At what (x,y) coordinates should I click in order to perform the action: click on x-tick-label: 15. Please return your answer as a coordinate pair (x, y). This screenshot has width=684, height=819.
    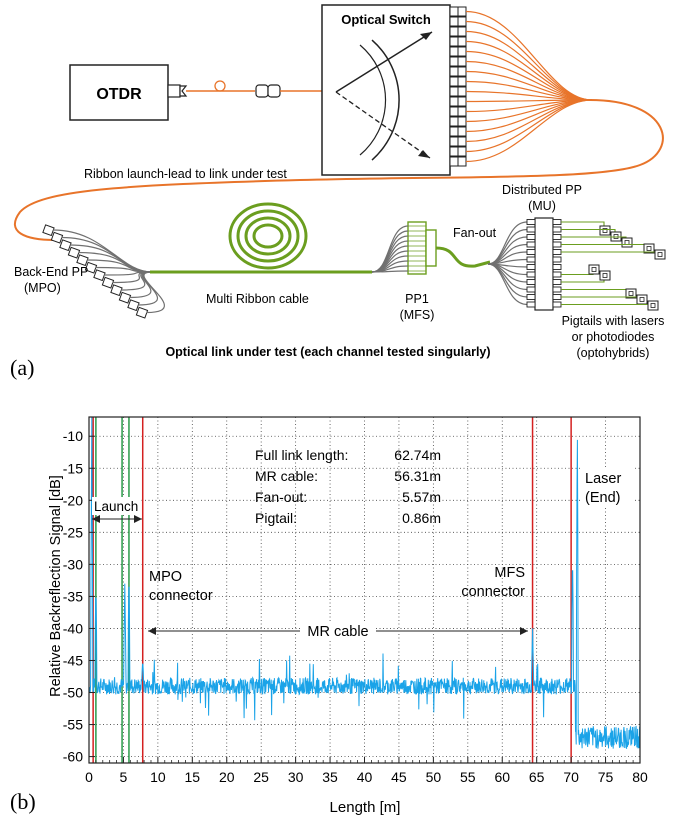
    Looking at the image, I should click on (193, 777).